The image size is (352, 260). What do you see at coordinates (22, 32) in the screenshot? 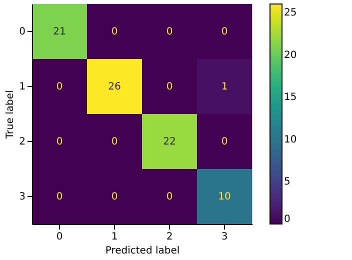
I see `y-tick-label: 0` at bounding box center [22, 32].